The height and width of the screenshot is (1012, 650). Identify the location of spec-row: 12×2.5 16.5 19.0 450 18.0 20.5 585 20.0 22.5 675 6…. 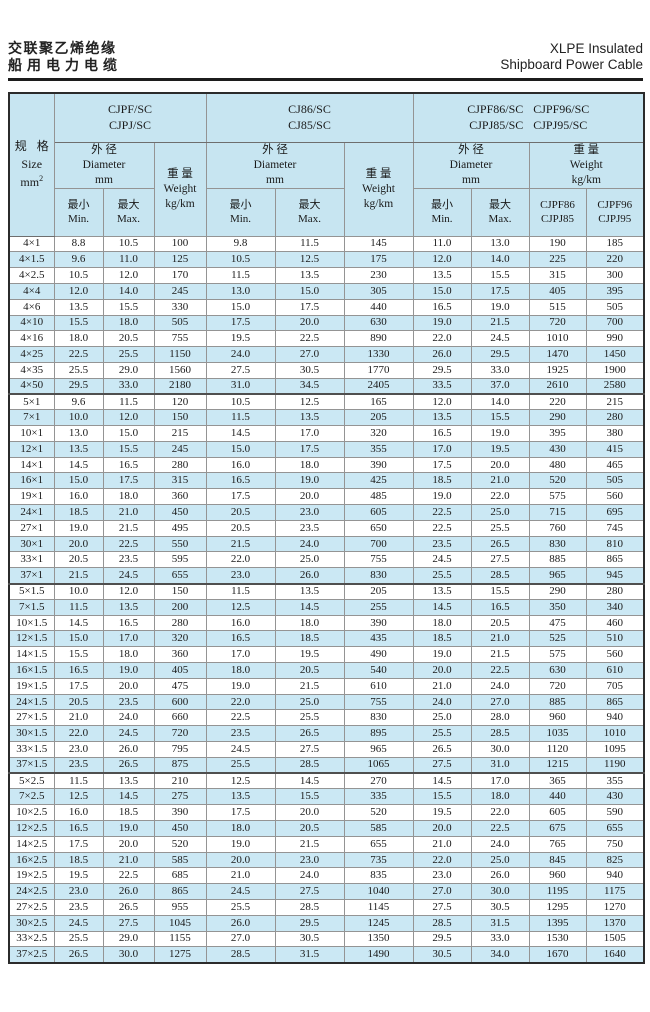
(326, 828).